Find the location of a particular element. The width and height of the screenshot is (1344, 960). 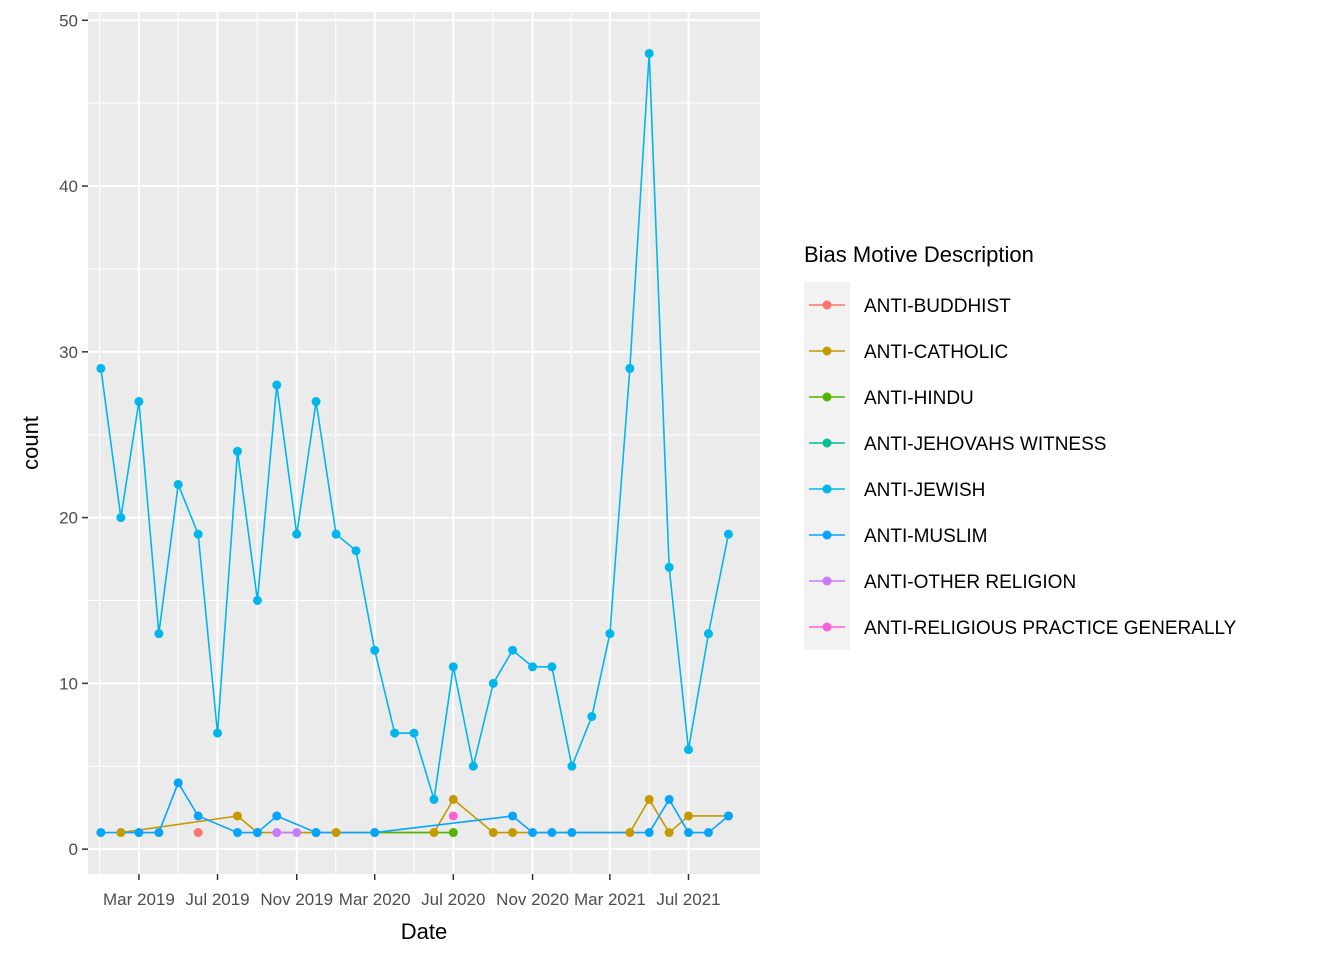

series-line-anti-catholic is located at coordinates (424, 816).